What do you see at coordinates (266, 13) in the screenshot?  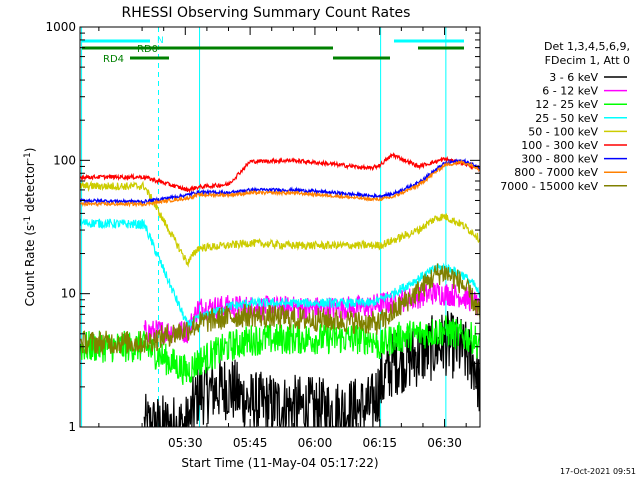 I see `chart-title: RHESSI Observing Summary Count Rates` at bounding box center [266, 13].